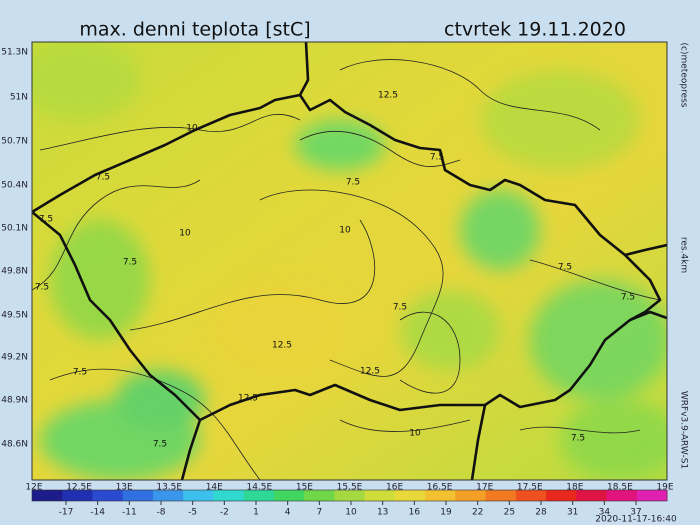 This screenshot has height=525, width=700. I want to click on longitude-label: 16.5E, so click(440, 488).